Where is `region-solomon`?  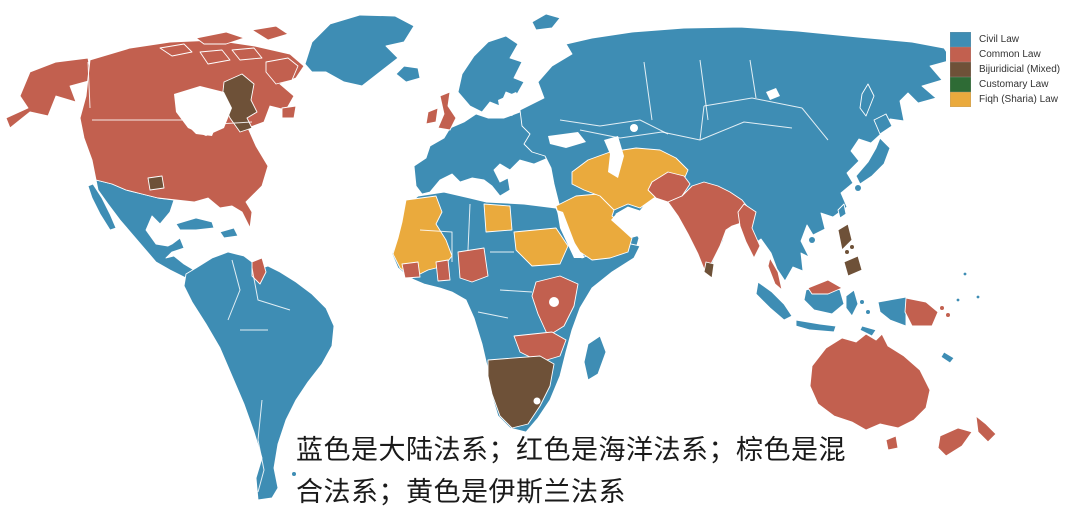
region-solomon is located at coordinates (948, 315).